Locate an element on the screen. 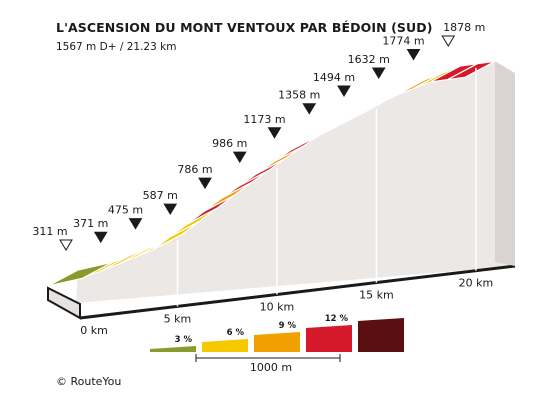 The width and height of the screenshot is (550, 400). elevation-label: 1878 m is located at coordinates (464, 27).